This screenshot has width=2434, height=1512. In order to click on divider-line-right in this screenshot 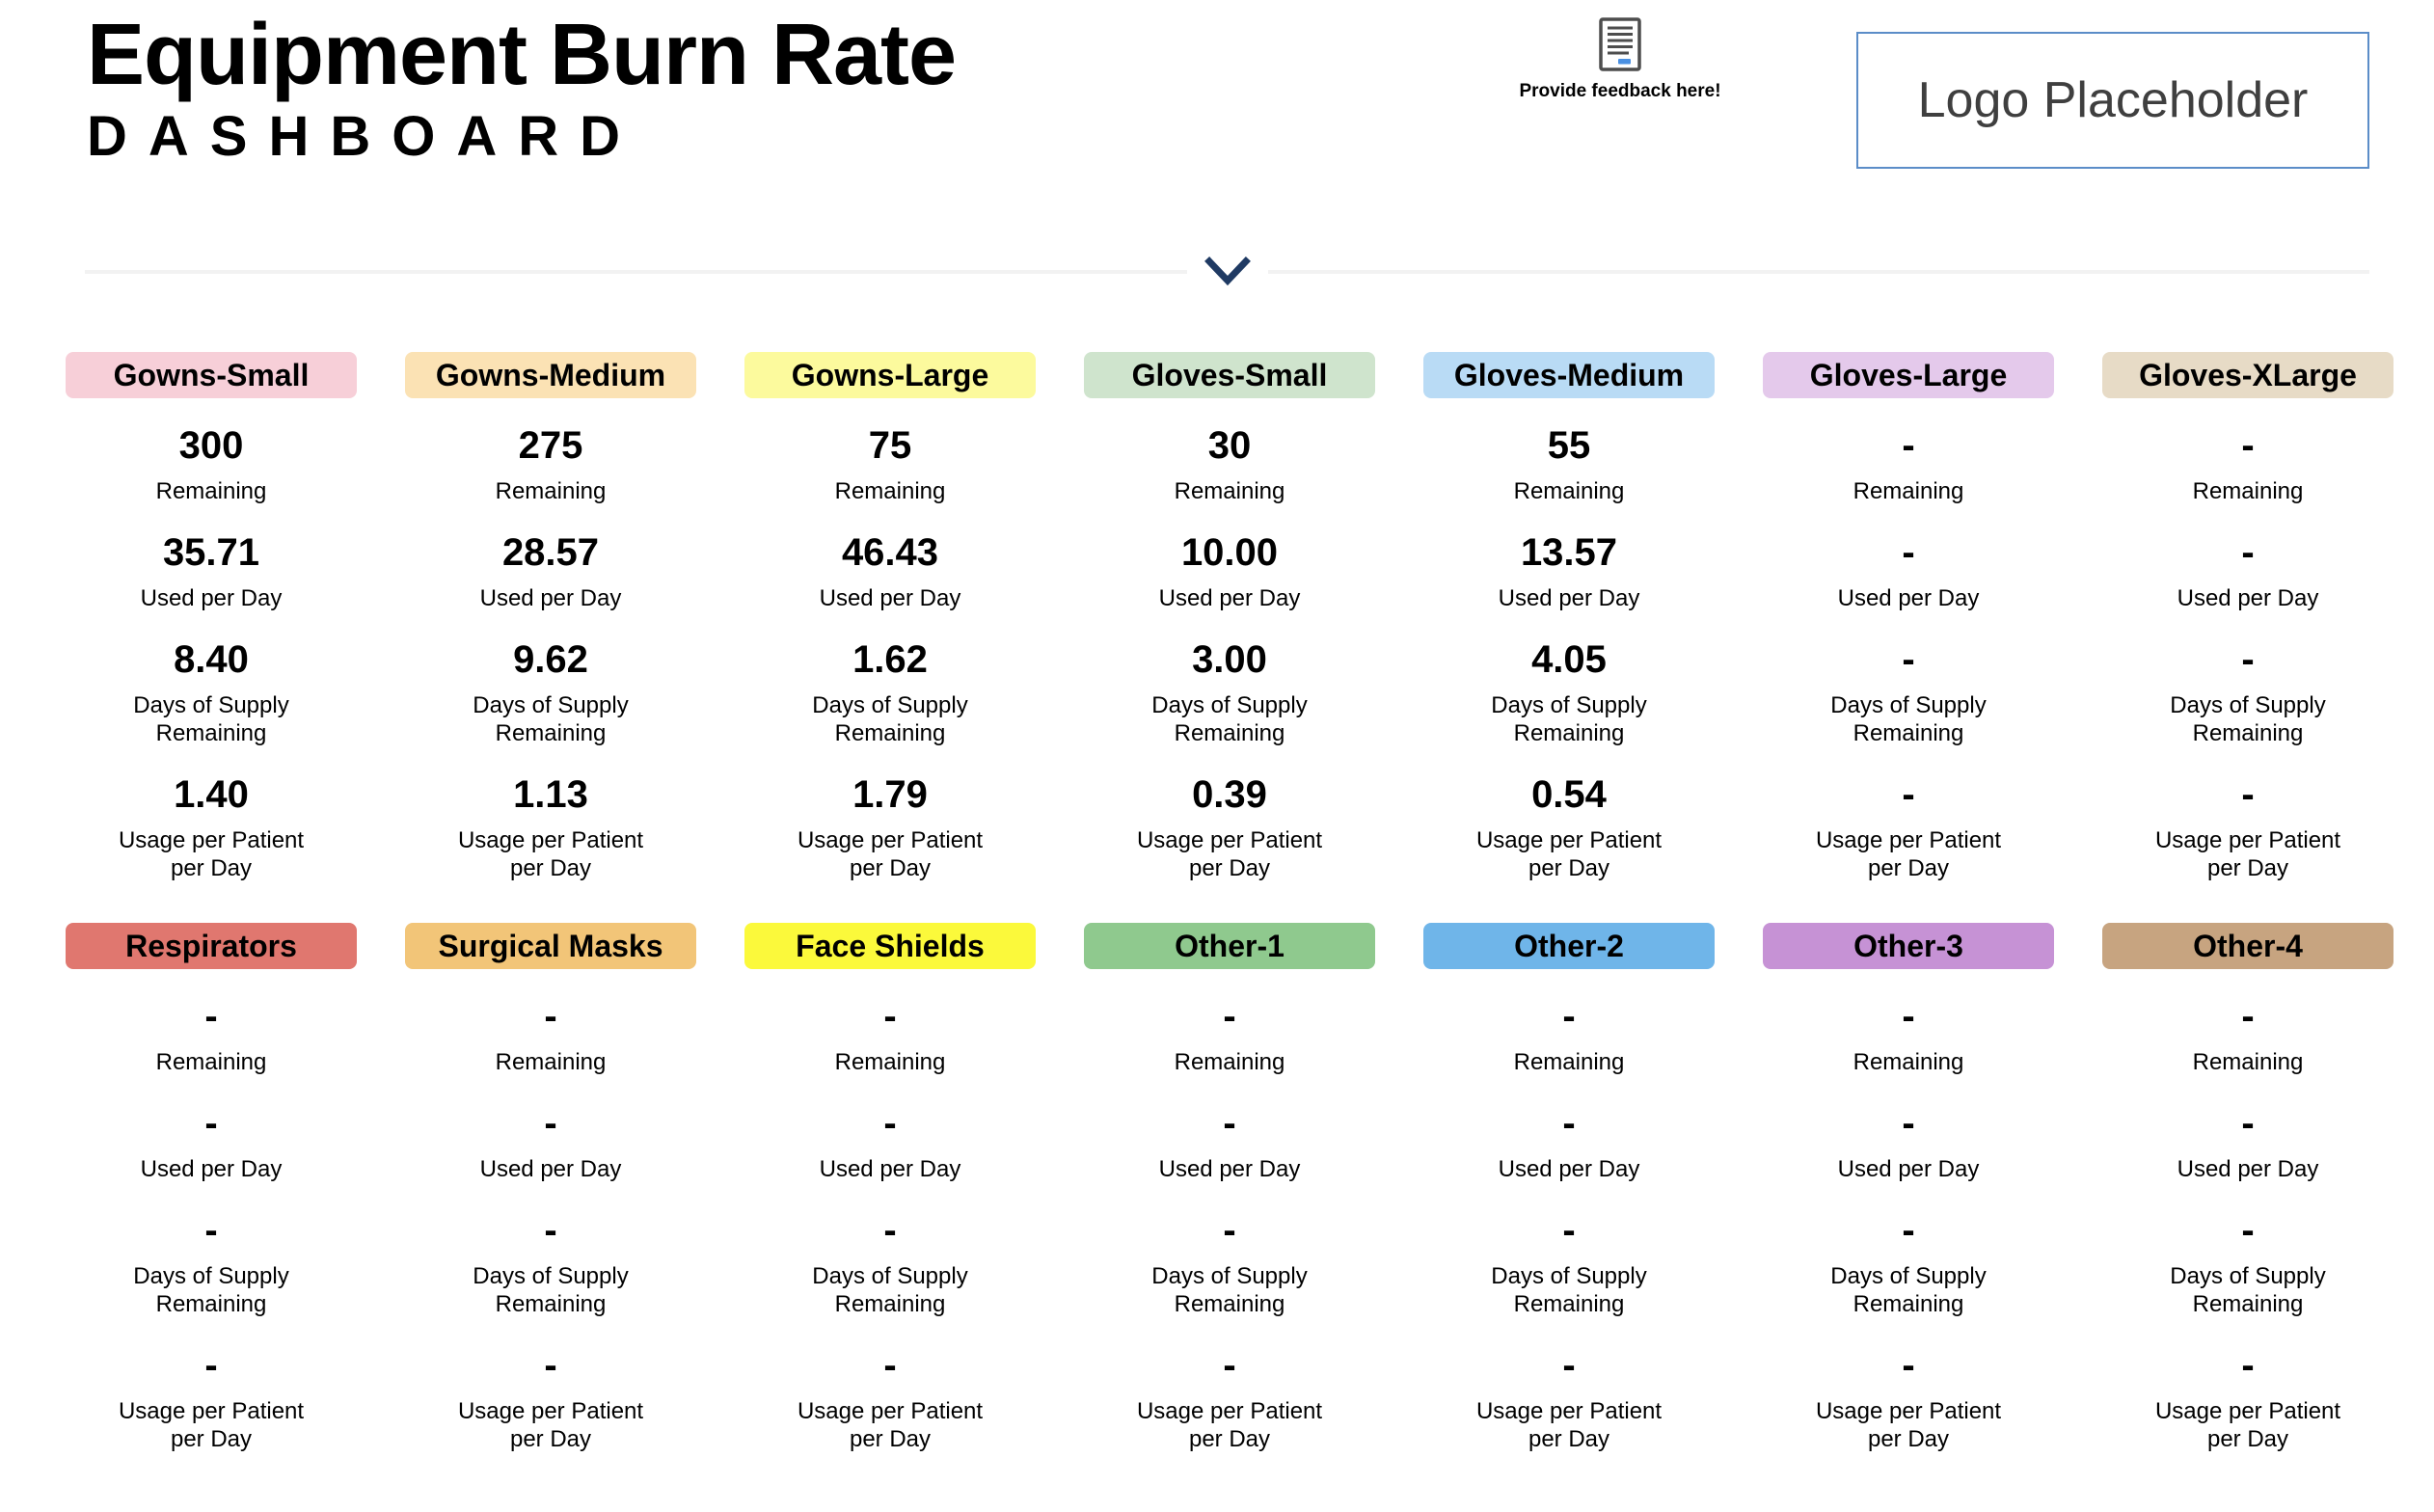, I will do `click(1818, 272)`.